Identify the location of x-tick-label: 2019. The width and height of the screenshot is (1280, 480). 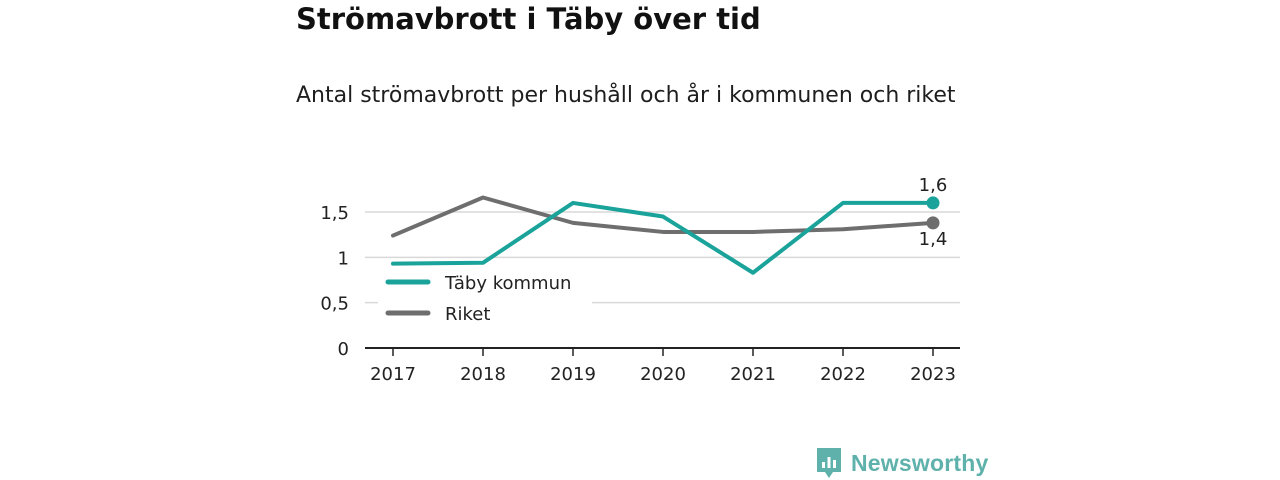
(573, 374).